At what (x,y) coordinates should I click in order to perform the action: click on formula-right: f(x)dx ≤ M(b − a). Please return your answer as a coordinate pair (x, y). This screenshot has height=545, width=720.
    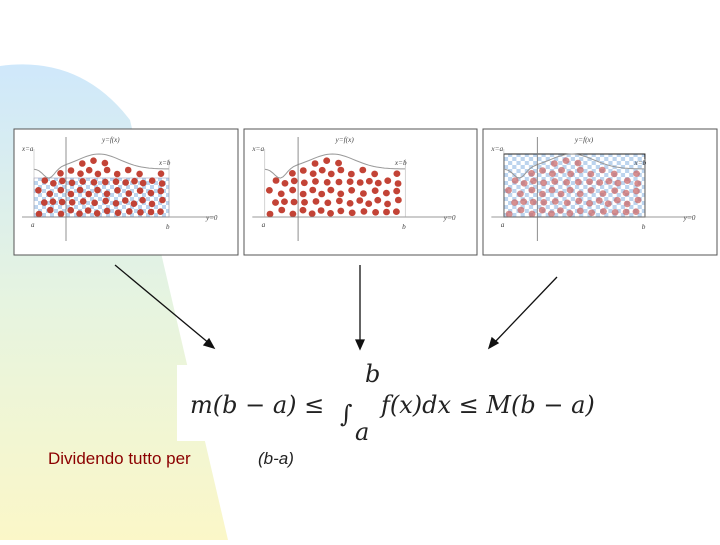
    Looking at the image, I should click on (487, 405).